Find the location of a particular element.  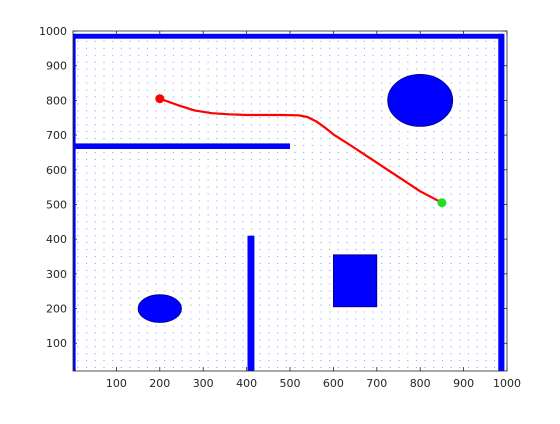

y-tick-label: 600 is located at coordinates (56, 170).